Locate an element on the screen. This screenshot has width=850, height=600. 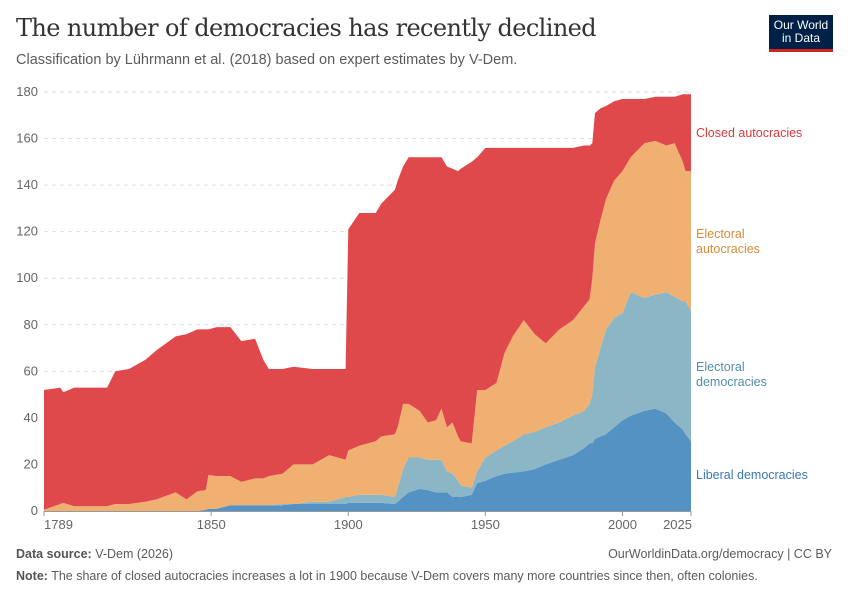
label-liberal-democracies: Liberal democracies is located at coordinates (752, 475).